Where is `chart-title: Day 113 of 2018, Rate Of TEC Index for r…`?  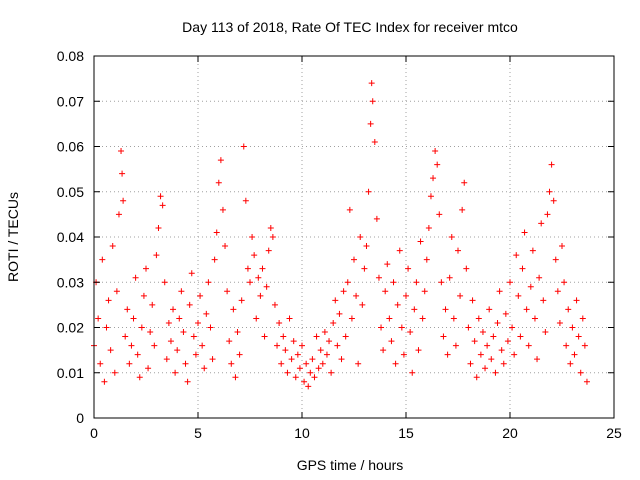
chart-title: Day 113 of 2018, Rate Of TEC Index for r… is located at coordinates (350, 27).